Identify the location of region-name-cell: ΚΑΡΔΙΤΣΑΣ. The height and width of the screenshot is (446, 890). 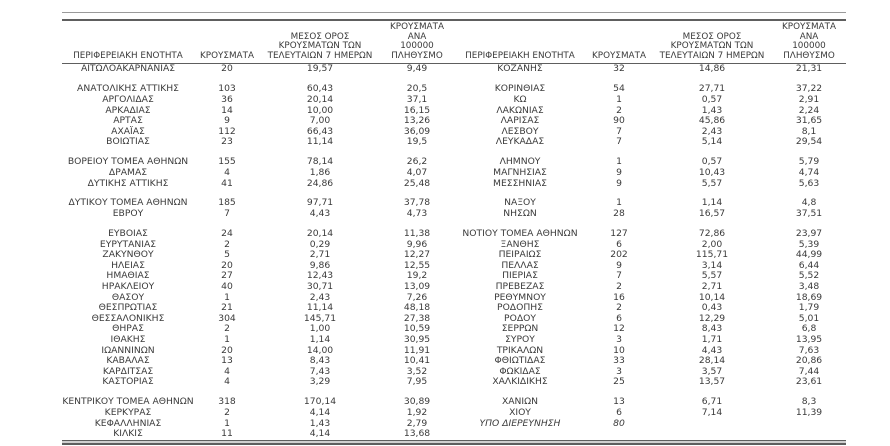
(128, 371).